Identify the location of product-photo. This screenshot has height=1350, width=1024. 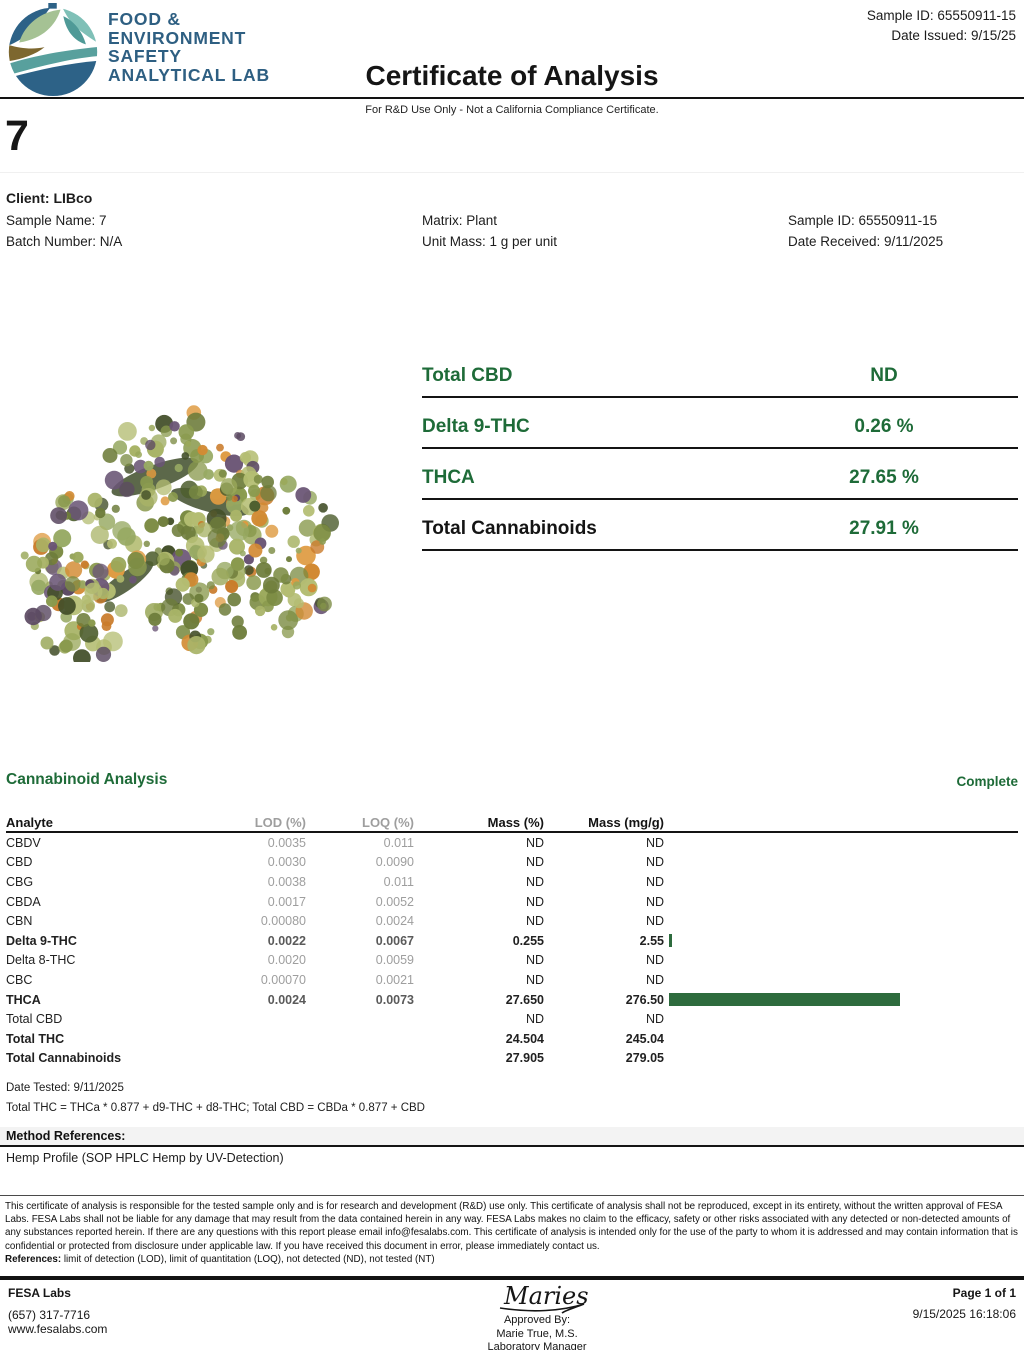
(180, 533).